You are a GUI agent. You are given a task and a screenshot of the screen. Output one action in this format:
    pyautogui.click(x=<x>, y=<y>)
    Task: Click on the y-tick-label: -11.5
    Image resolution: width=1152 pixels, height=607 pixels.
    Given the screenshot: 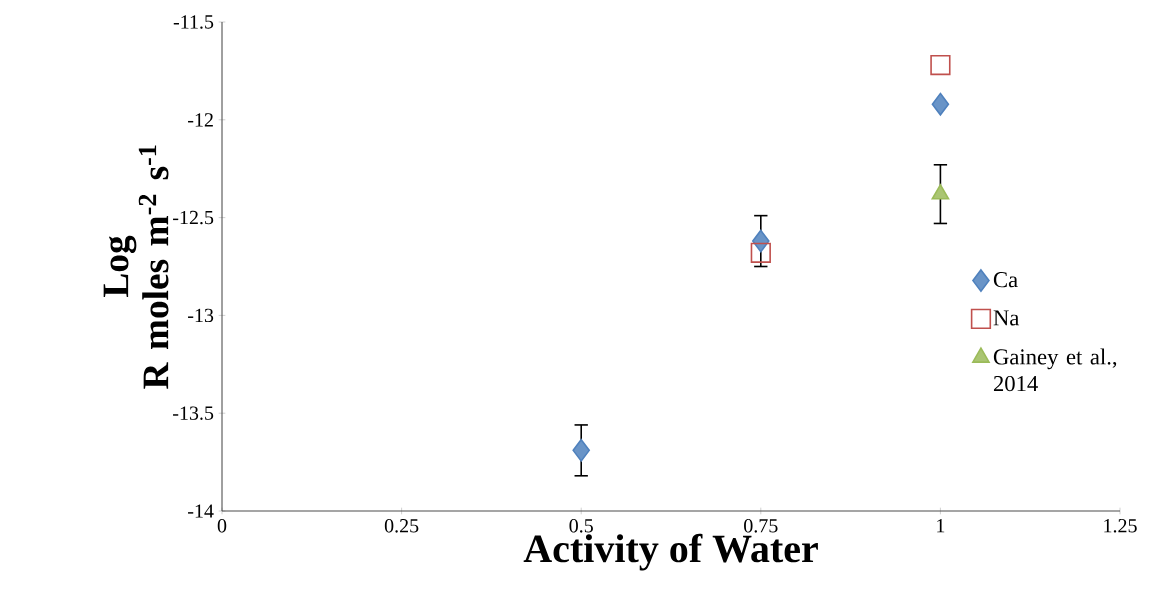 What is the action you would take?
    pyautogui.click(x=193, y=22)
    